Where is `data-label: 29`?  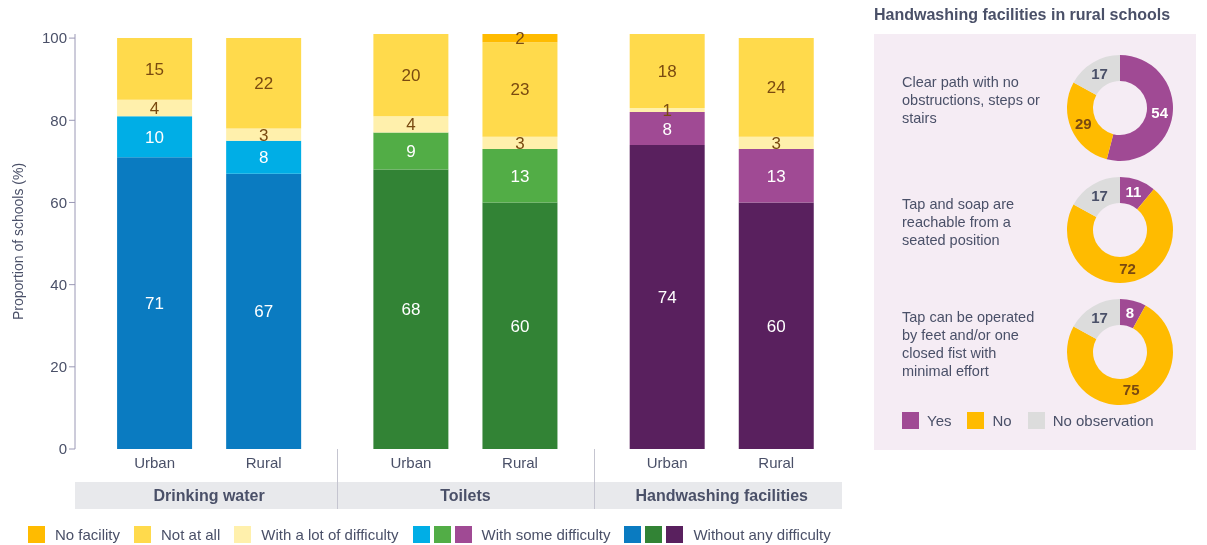
data-label: 29 is located at coordinates (1083, 123).